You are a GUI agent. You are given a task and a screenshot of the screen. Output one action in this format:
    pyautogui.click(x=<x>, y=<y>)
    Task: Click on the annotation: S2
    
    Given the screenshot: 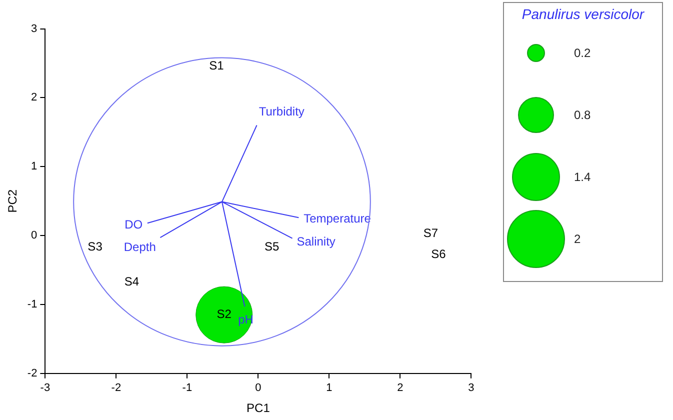 What is the action you would take?
    pyautogui.click(x=224, y=314)
    